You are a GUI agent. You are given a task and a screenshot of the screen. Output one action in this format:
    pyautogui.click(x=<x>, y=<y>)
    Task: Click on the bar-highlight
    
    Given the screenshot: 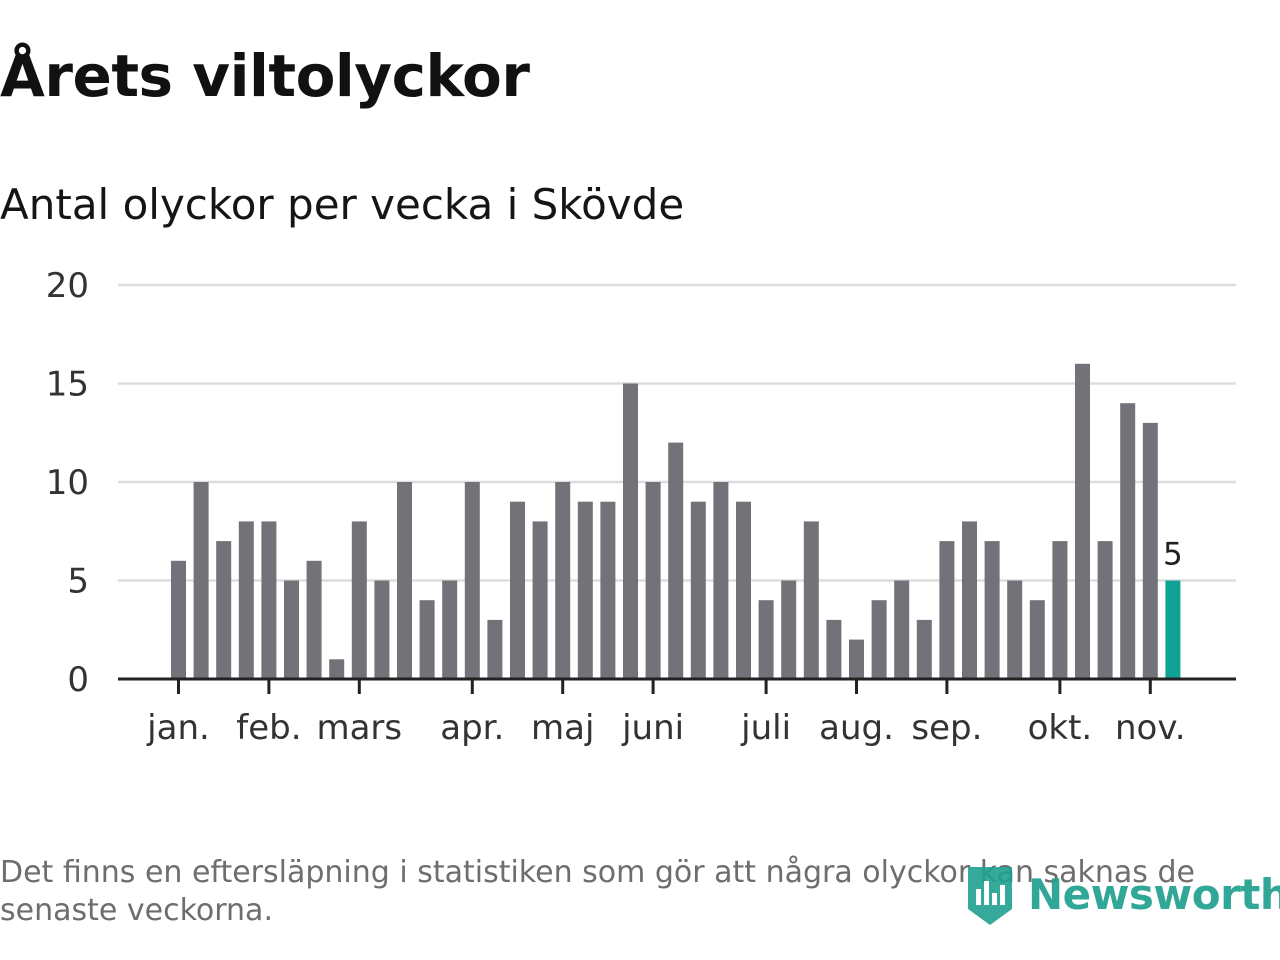 What is the action you would take?
    pyautogui.click(x=1173, y=629)
    